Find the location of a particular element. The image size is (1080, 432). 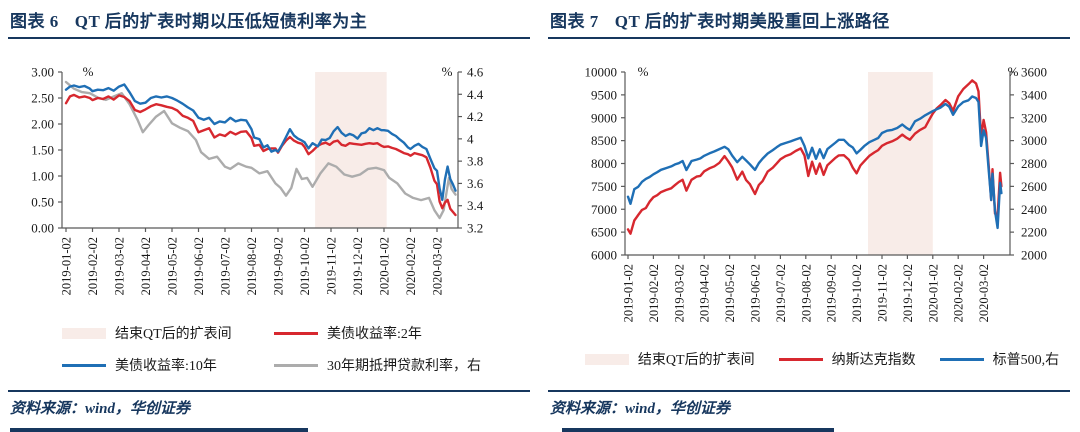

figure-7-title: 图表 7 QT 后的扩表时期美股重回上涨路径 is located at coordinates (809, 19).